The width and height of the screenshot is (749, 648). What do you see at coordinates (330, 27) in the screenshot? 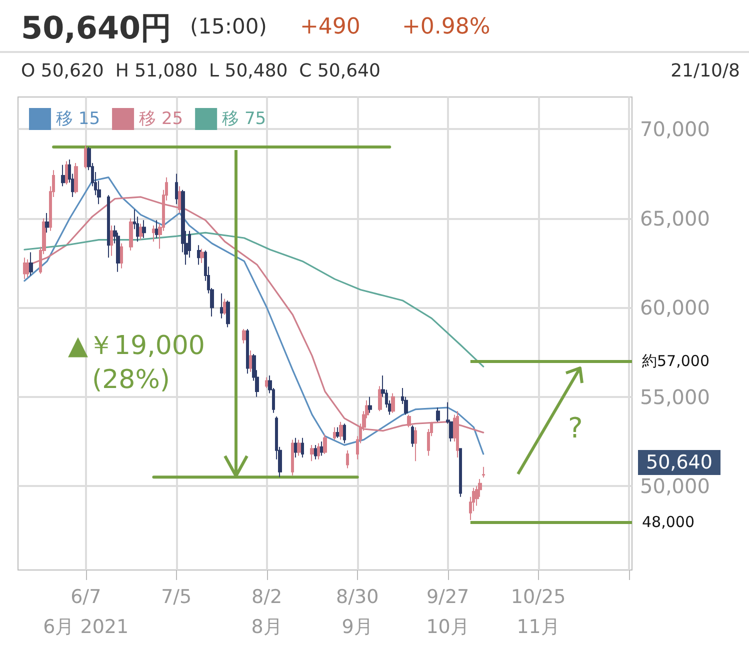
I see `text: +490` at bounding box center [330, 27].